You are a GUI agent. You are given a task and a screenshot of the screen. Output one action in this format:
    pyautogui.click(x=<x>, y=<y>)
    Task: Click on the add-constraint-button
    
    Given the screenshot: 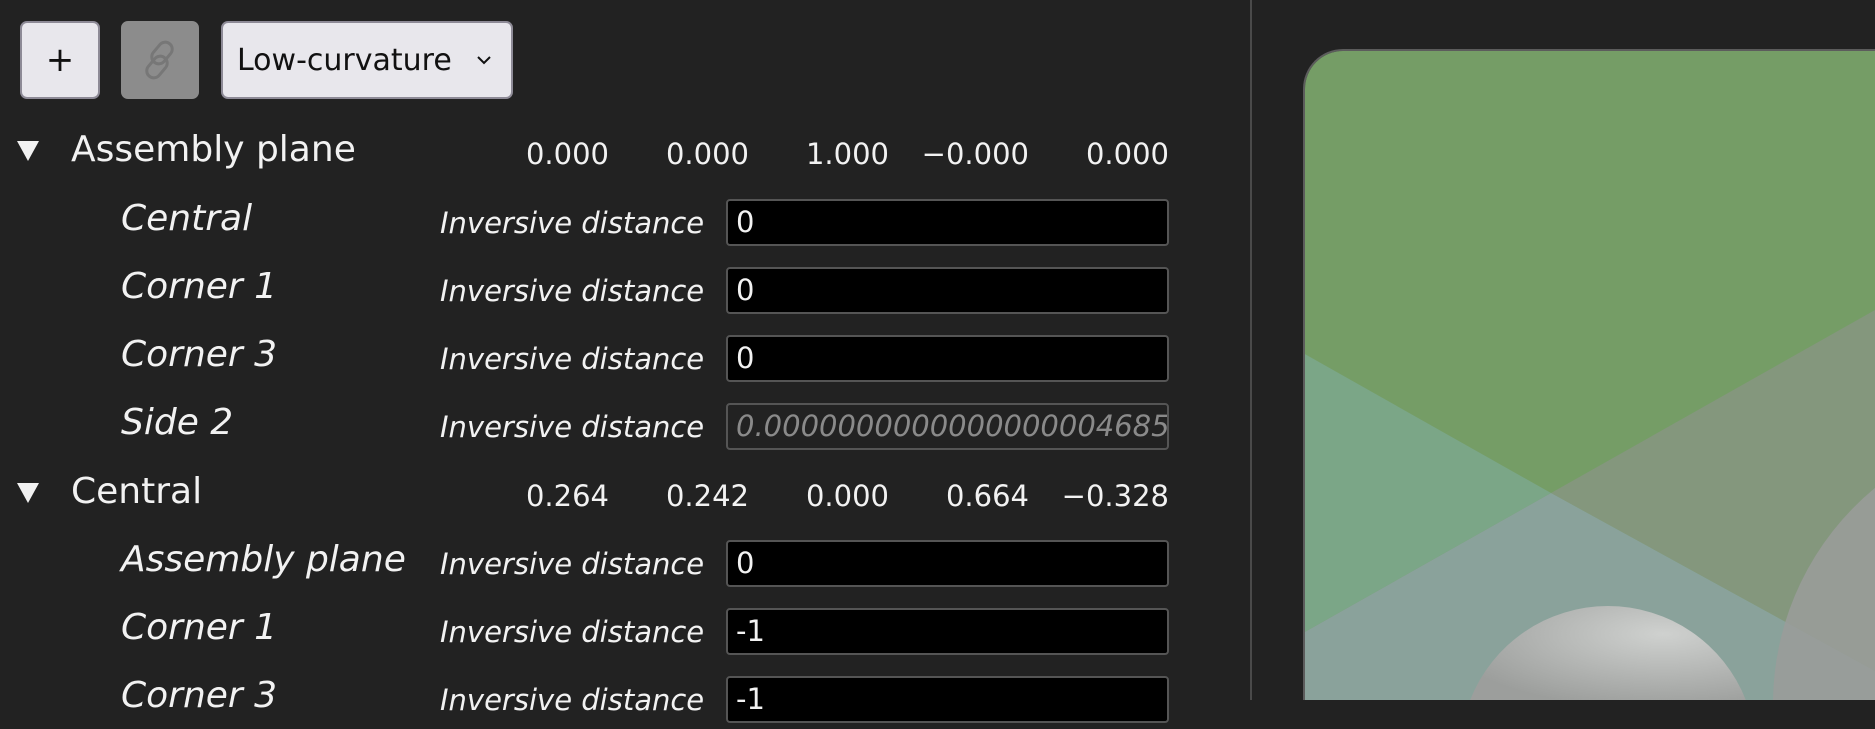 What is the action you would take?
    pyautogui.click(x=160, y=60)
    